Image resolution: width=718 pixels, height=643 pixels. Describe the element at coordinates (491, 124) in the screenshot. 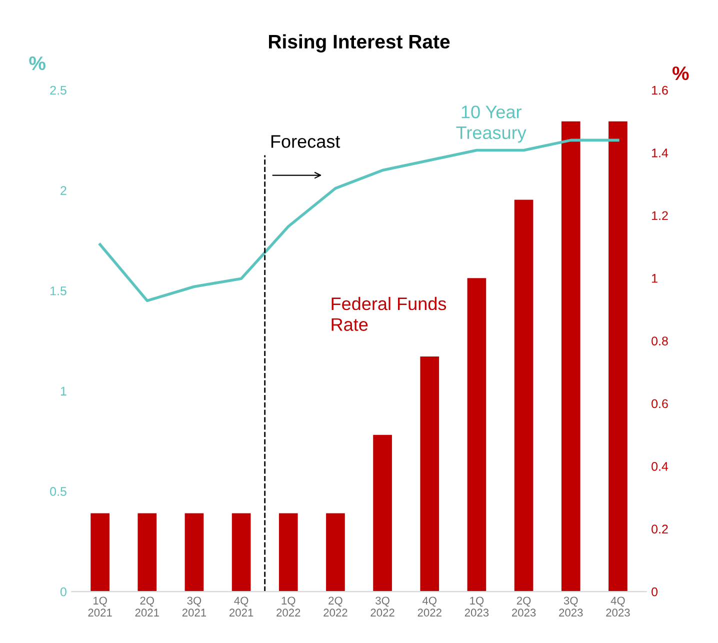

I see `series-label: 10 Year Treasury` at that location.